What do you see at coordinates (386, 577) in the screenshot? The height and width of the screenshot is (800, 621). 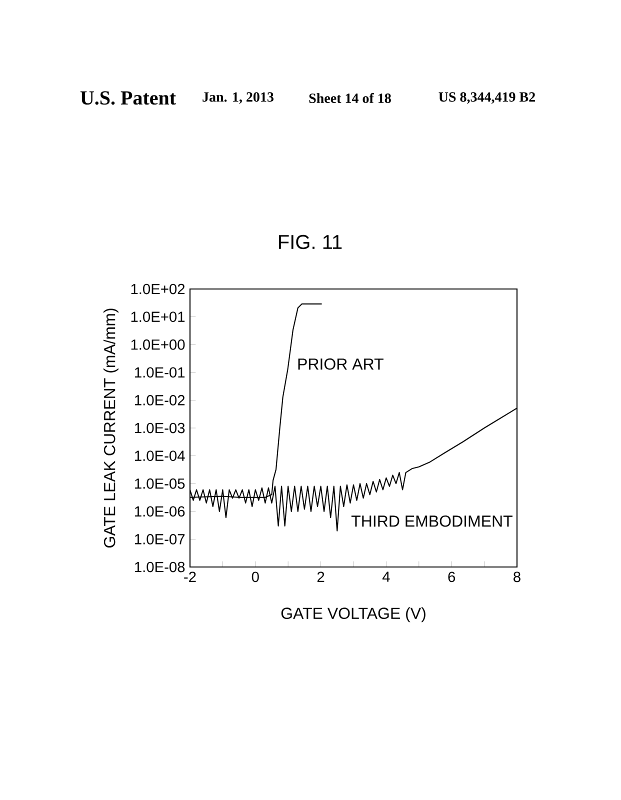 I see `x-tick-label: 4` at bounding box center [386, 577].